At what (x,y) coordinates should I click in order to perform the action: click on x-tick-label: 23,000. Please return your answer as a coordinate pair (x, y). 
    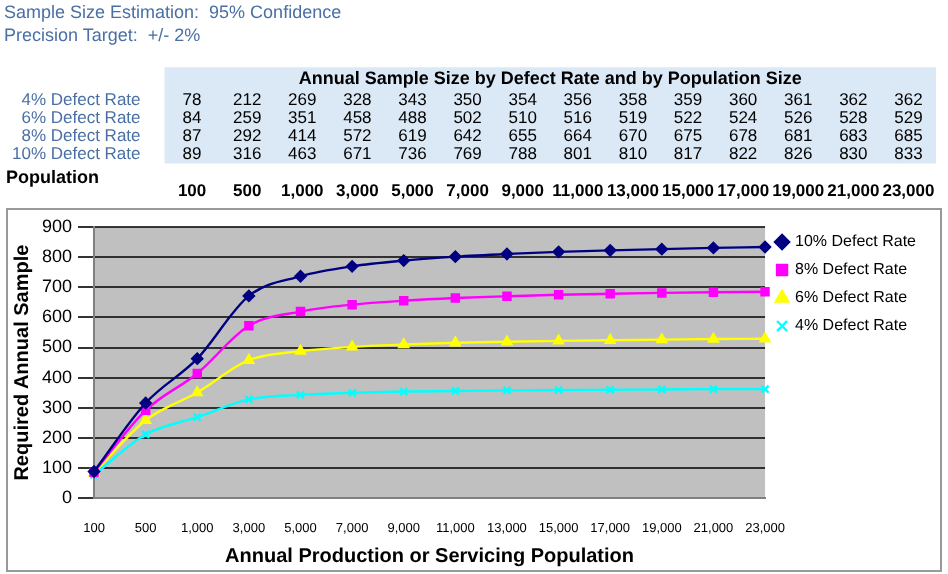
    Looking at the image, I should click on (908, 190).